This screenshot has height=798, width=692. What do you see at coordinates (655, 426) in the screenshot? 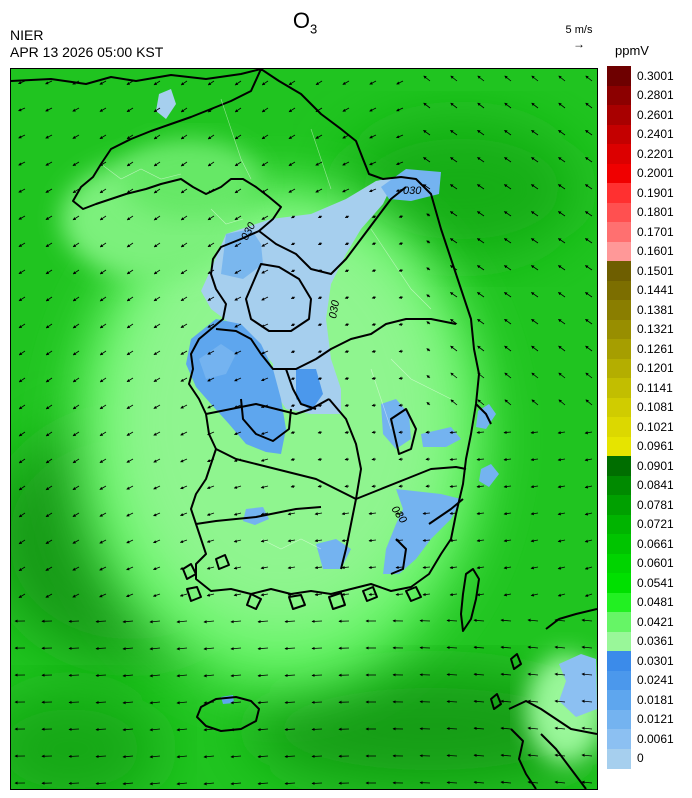
I see `colorbar-tick-label: 0.1021` at bounding box center [655, 426].